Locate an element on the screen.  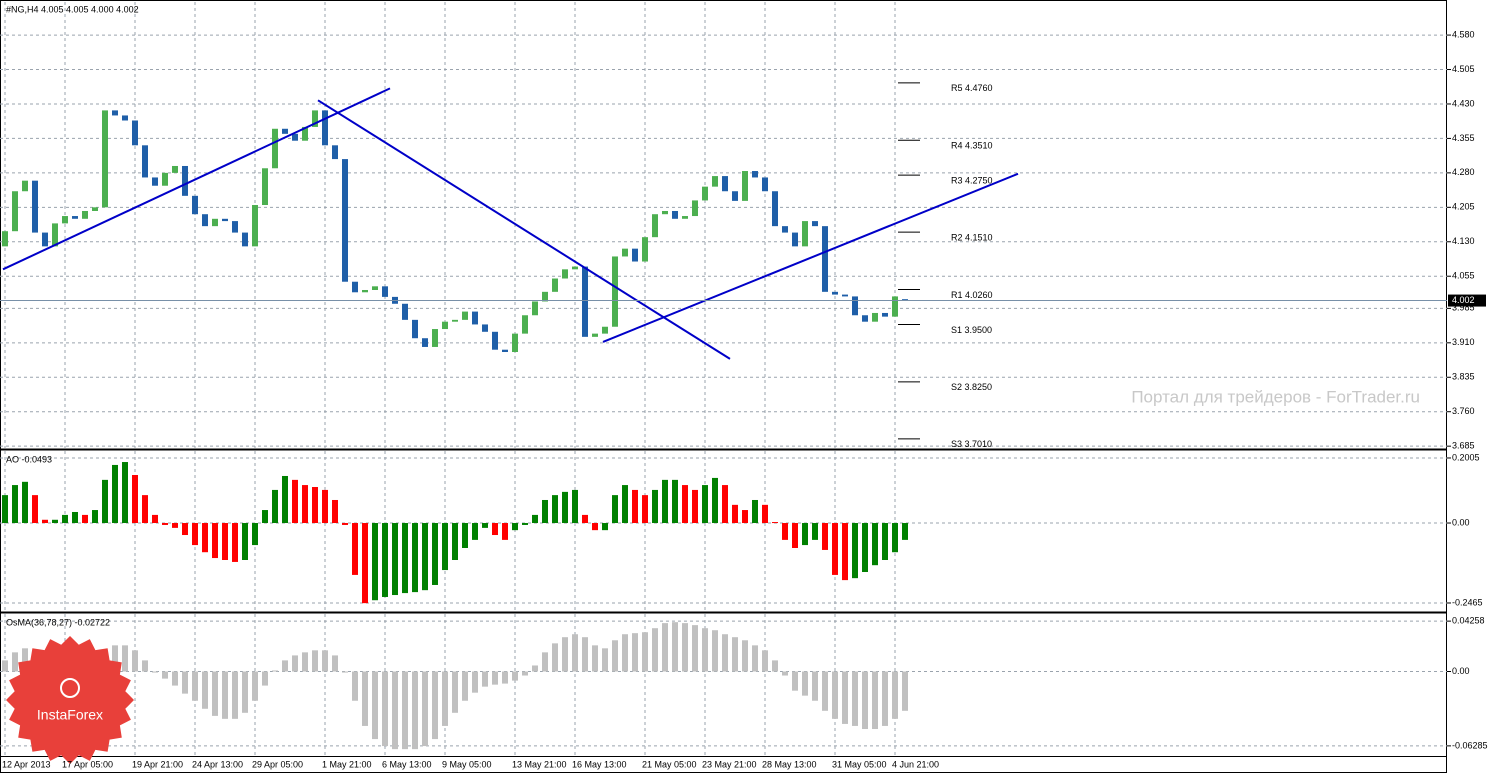
y-tick-label: 4.430 is located at coordinates (1463, 103).